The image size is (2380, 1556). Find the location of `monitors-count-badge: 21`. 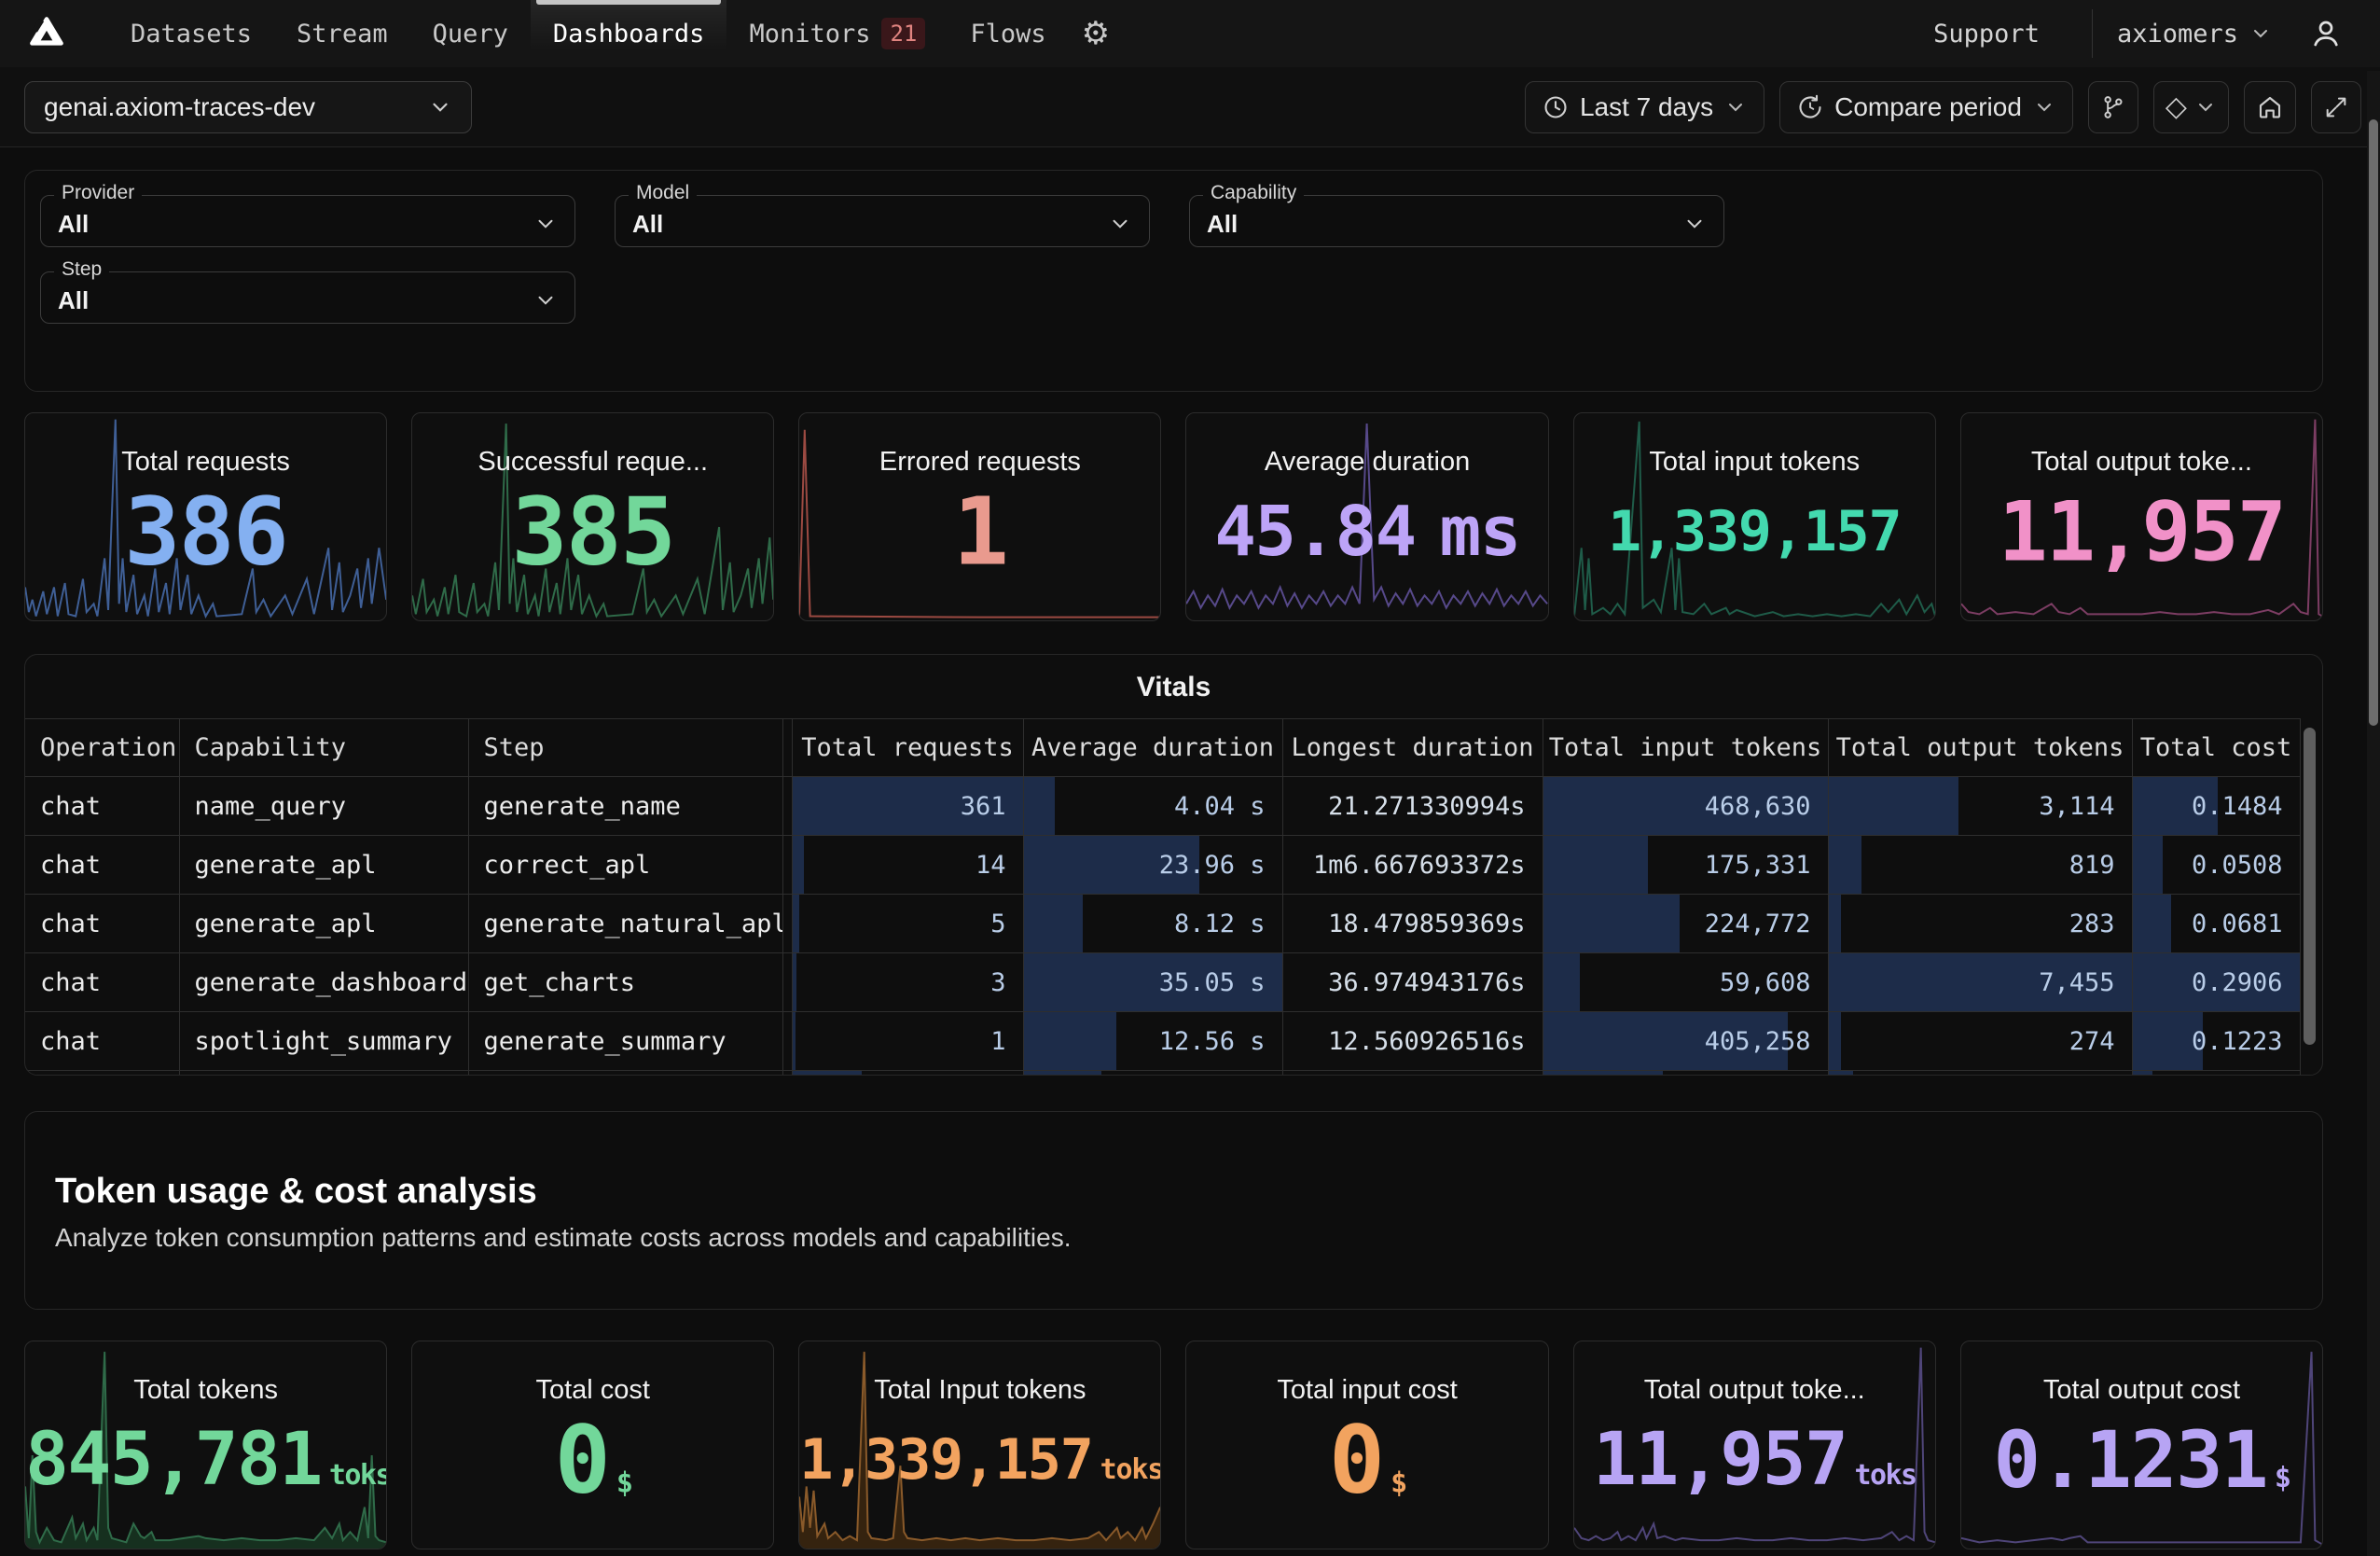

monitors-count-badge: 21 is located at coordinates (903, 33).